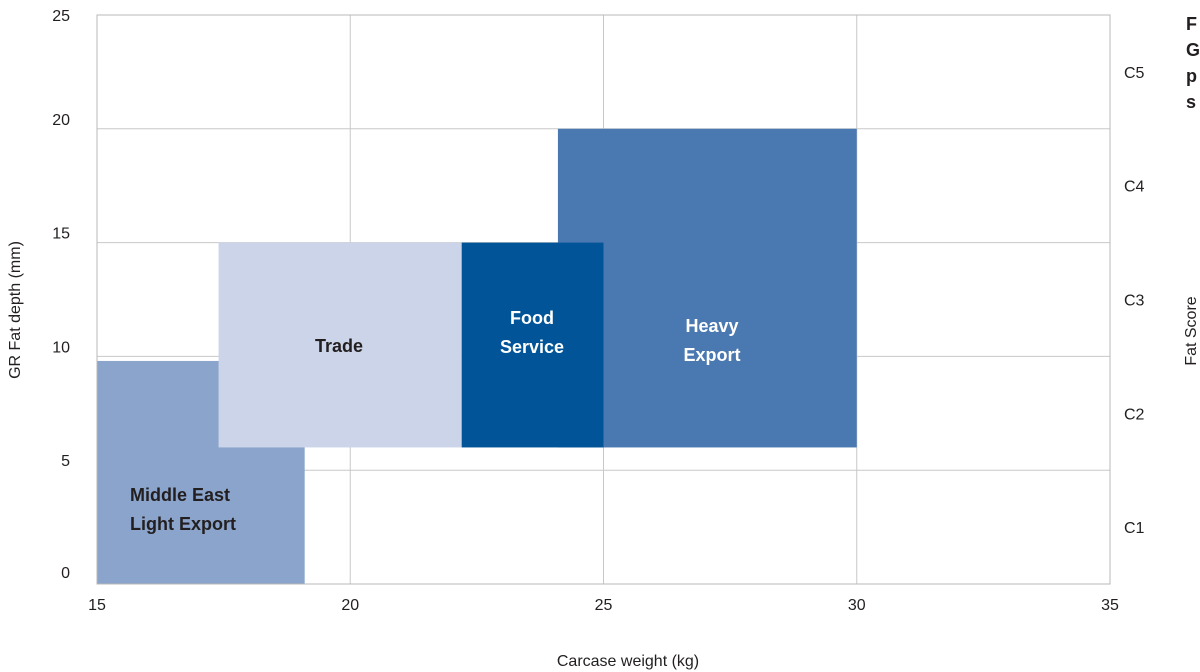 The width and height of the screenshot is (1200, 672). Describe the element at coordinates (1191, 102) in the screenshot. I see `side-caption-line: s` at that location.